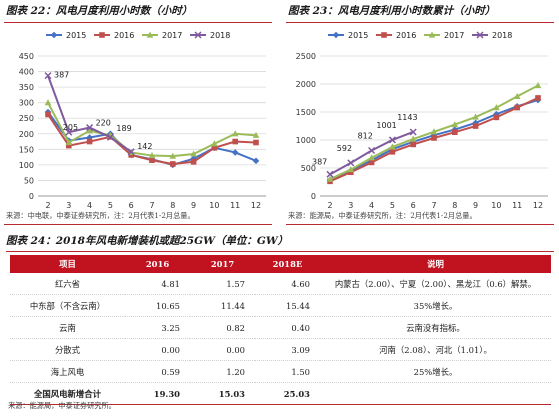 The image size is (559, 418). I want to click on x-tick-label: 10, so click(496, 205).